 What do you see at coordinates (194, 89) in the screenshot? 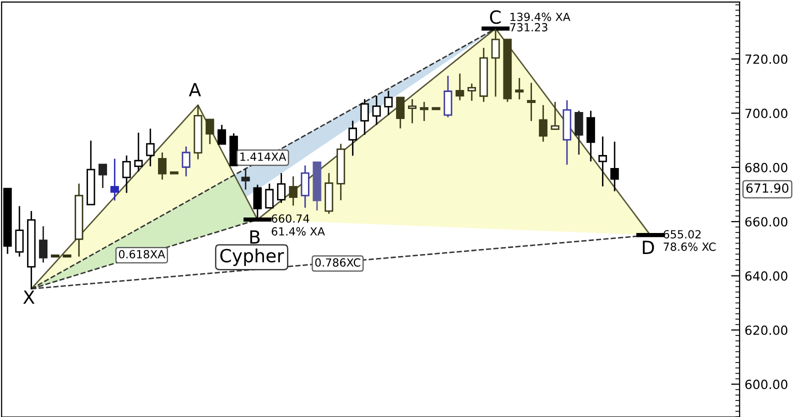
I see `annotation: A` at bounding box center [194, 89].